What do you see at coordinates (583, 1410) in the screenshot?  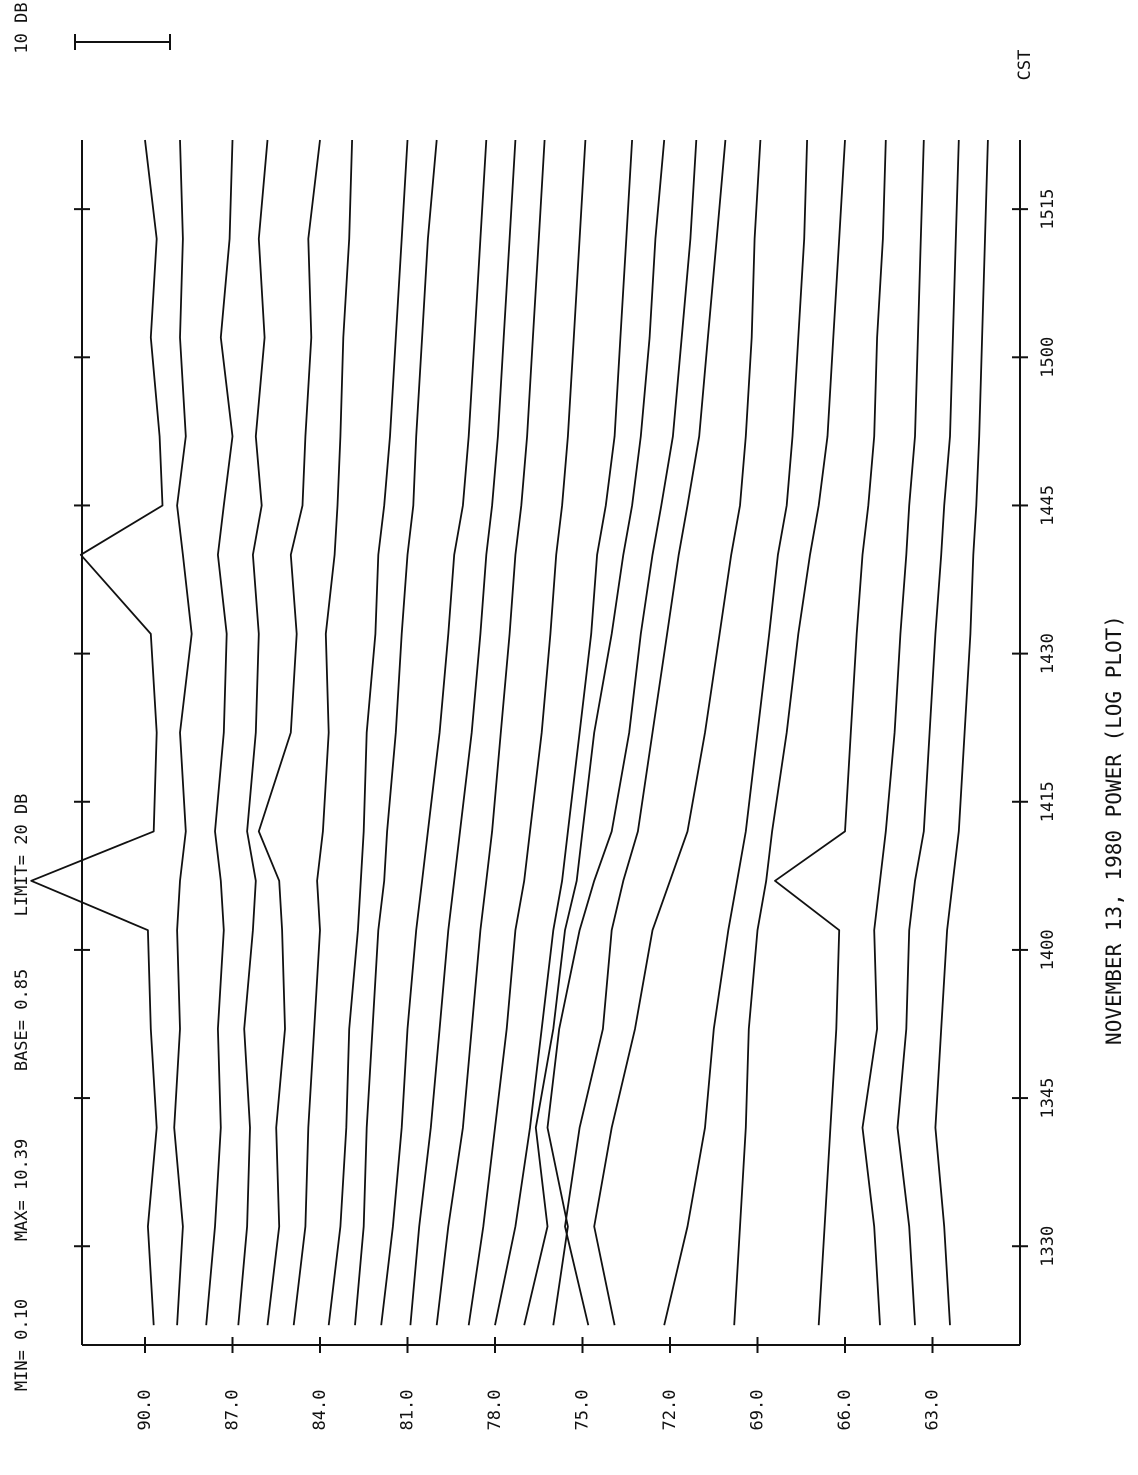 I see `y-tick-label: 75.0` at bounding box center [583, 1410].